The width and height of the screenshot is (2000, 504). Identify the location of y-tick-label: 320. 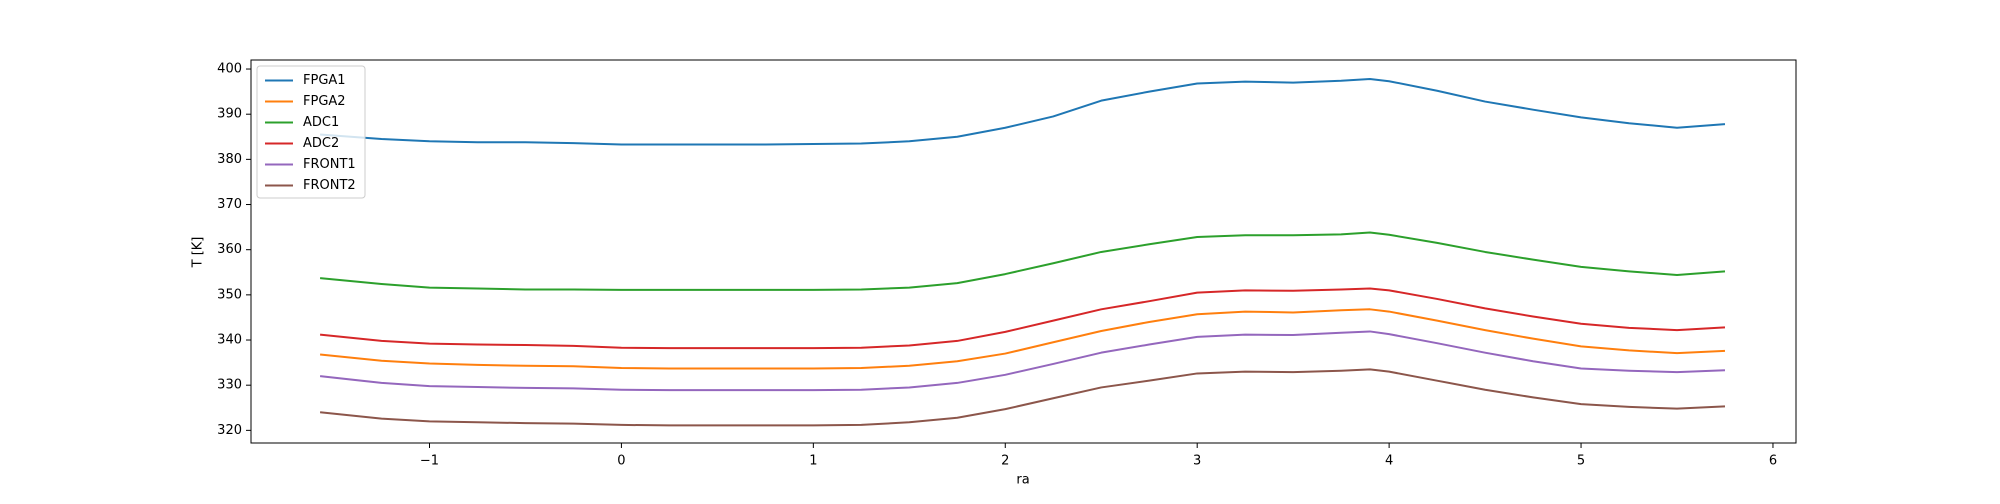
(229, 430).